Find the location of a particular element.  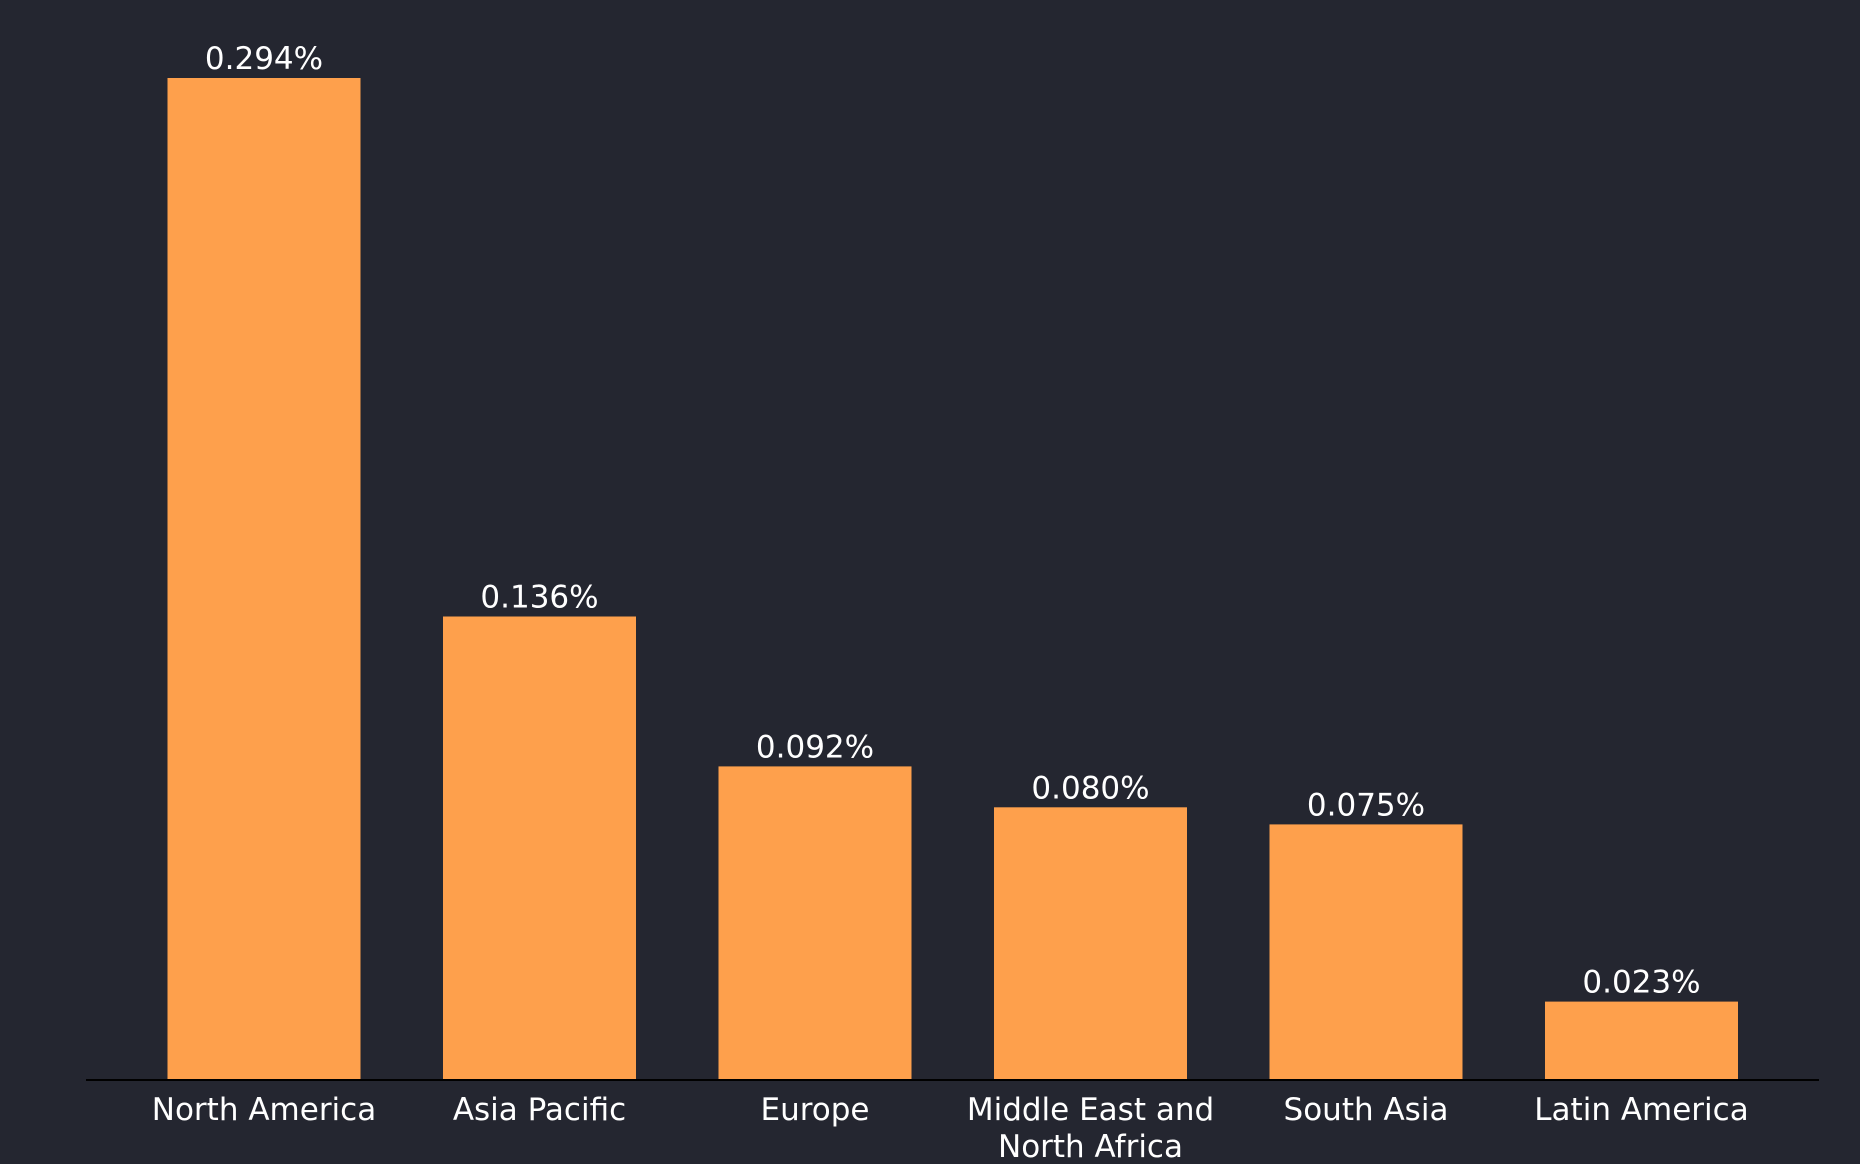

x-tick-label-2: Europe is located at coordinates (814, 1110).